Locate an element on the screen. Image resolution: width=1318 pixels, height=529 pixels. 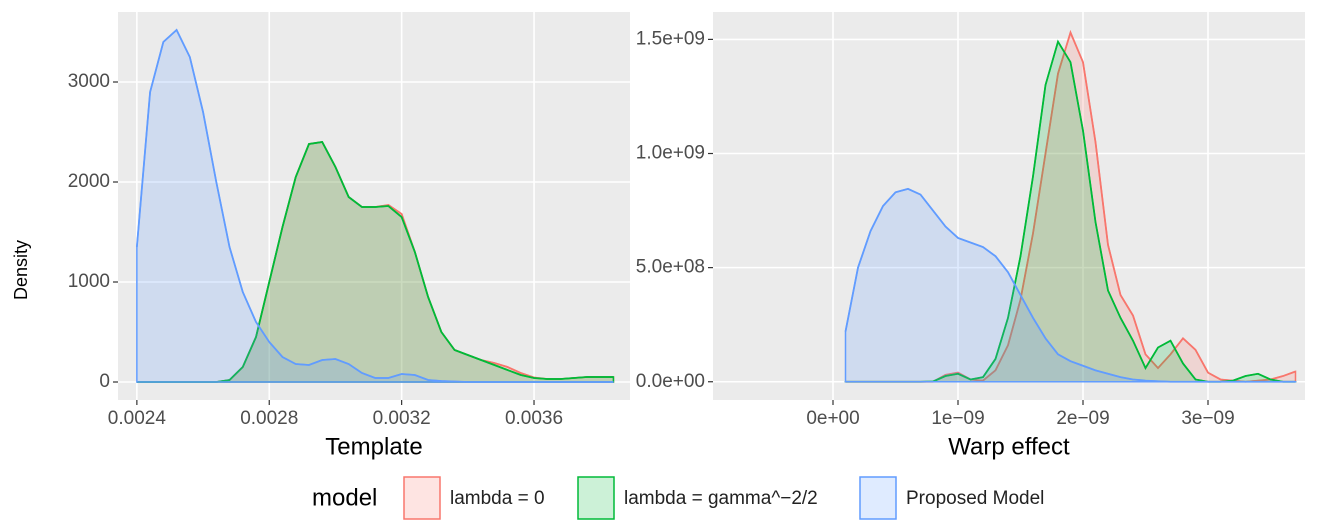
y-tick-label: 0 is located at coordinates (104, 381).